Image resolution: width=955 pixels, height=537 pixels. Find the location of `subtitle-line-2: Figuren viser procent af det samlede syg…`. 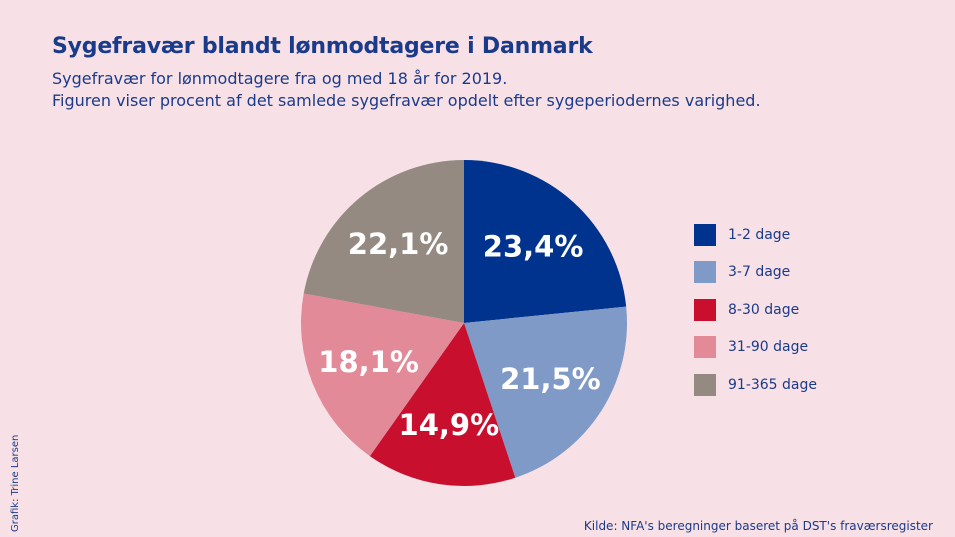

subtitle-line-2: Figuren viser procent af det samlede syg… is located at coordinates (406, 100).